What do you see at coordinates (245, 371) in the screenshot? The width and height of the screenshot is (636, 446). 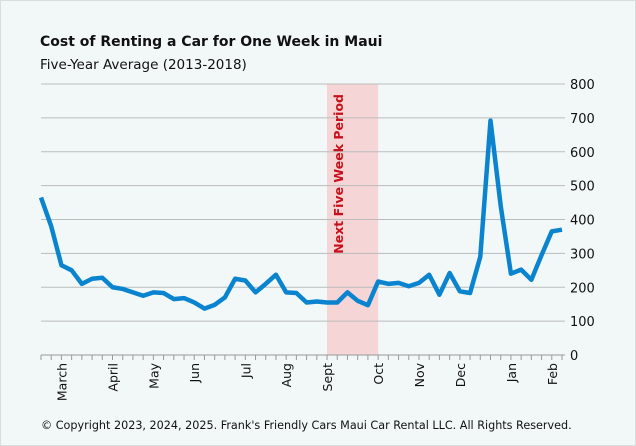 I see `x-tick-label: Jul` at bounding box center [245, 371].